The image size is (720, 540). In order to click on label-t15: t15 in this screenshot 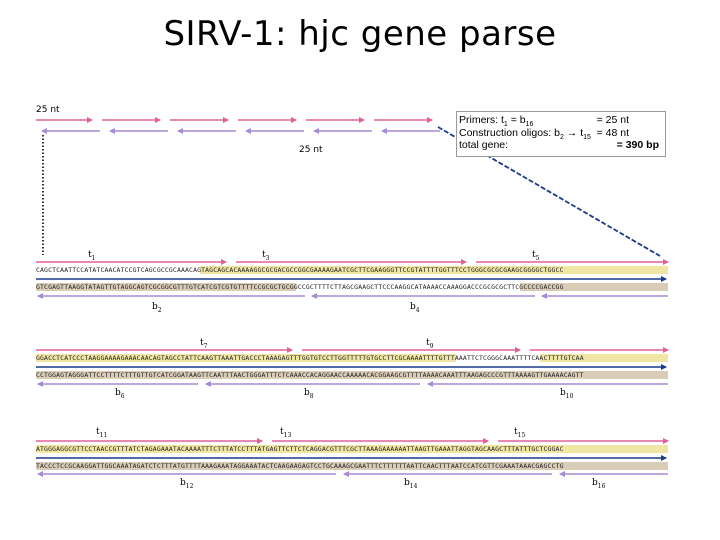, I will do `click(520, 433)`.